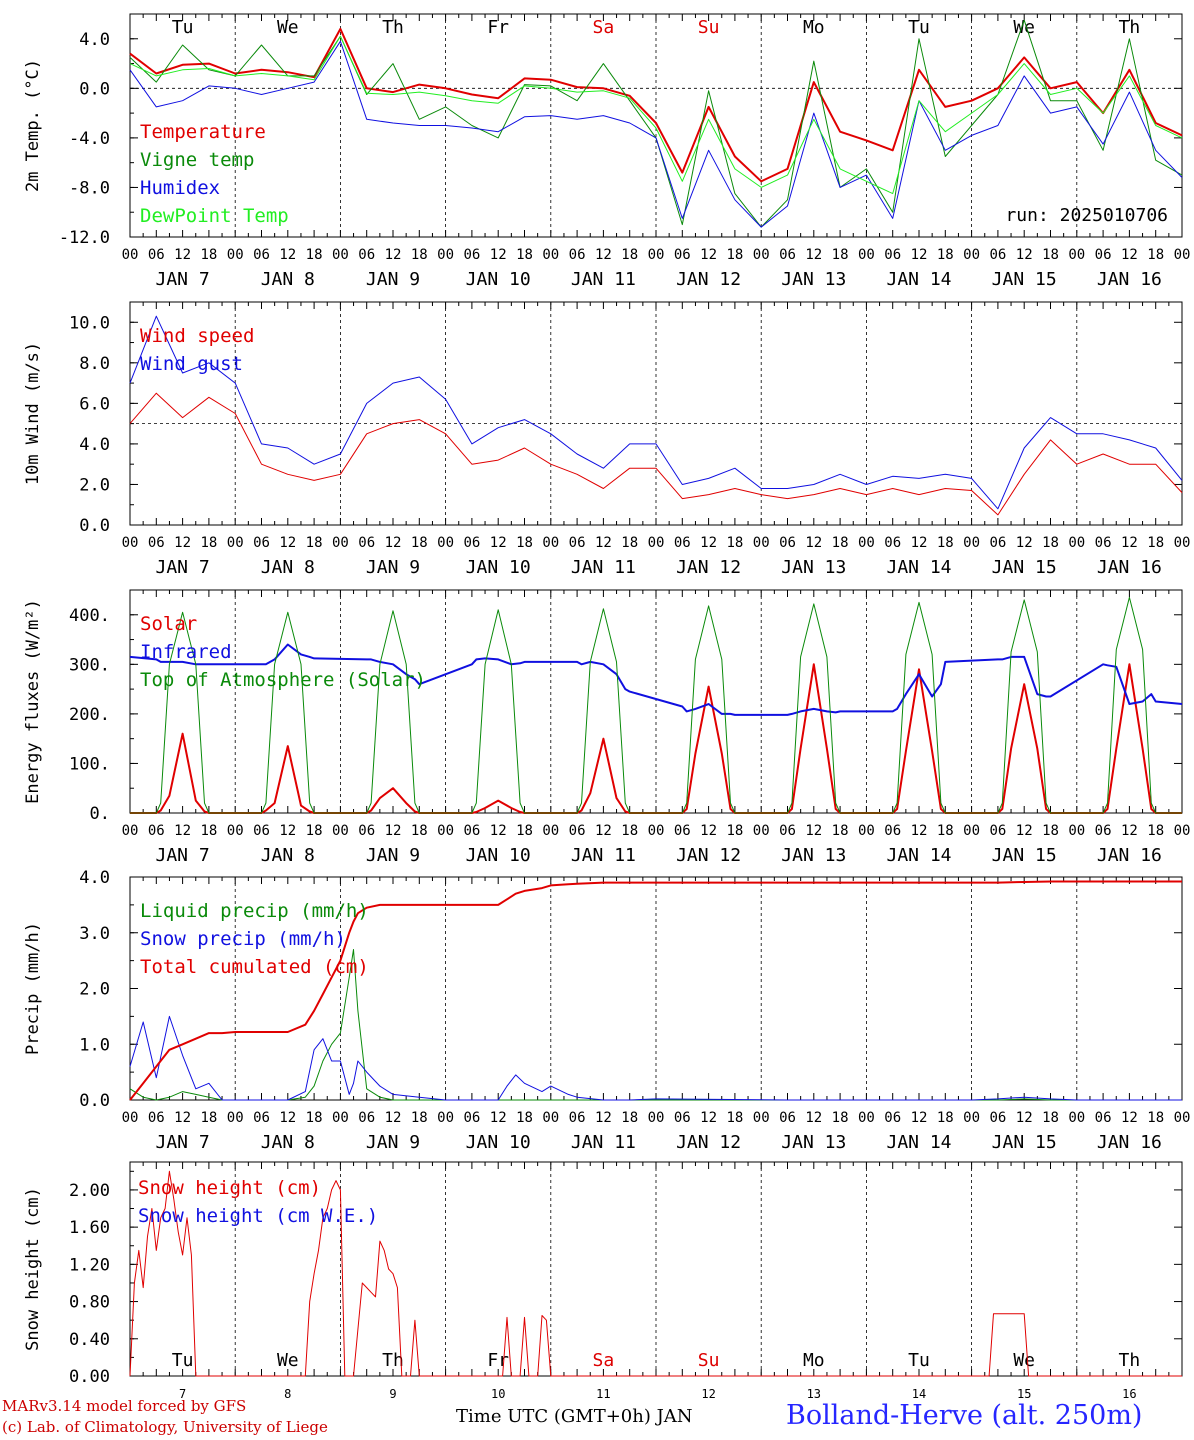 This screenshot has height=1440, width=1194. Describe the element at coordinates (180, 188) in the screenshot. I see `legend-entry: Humidex` at that location.